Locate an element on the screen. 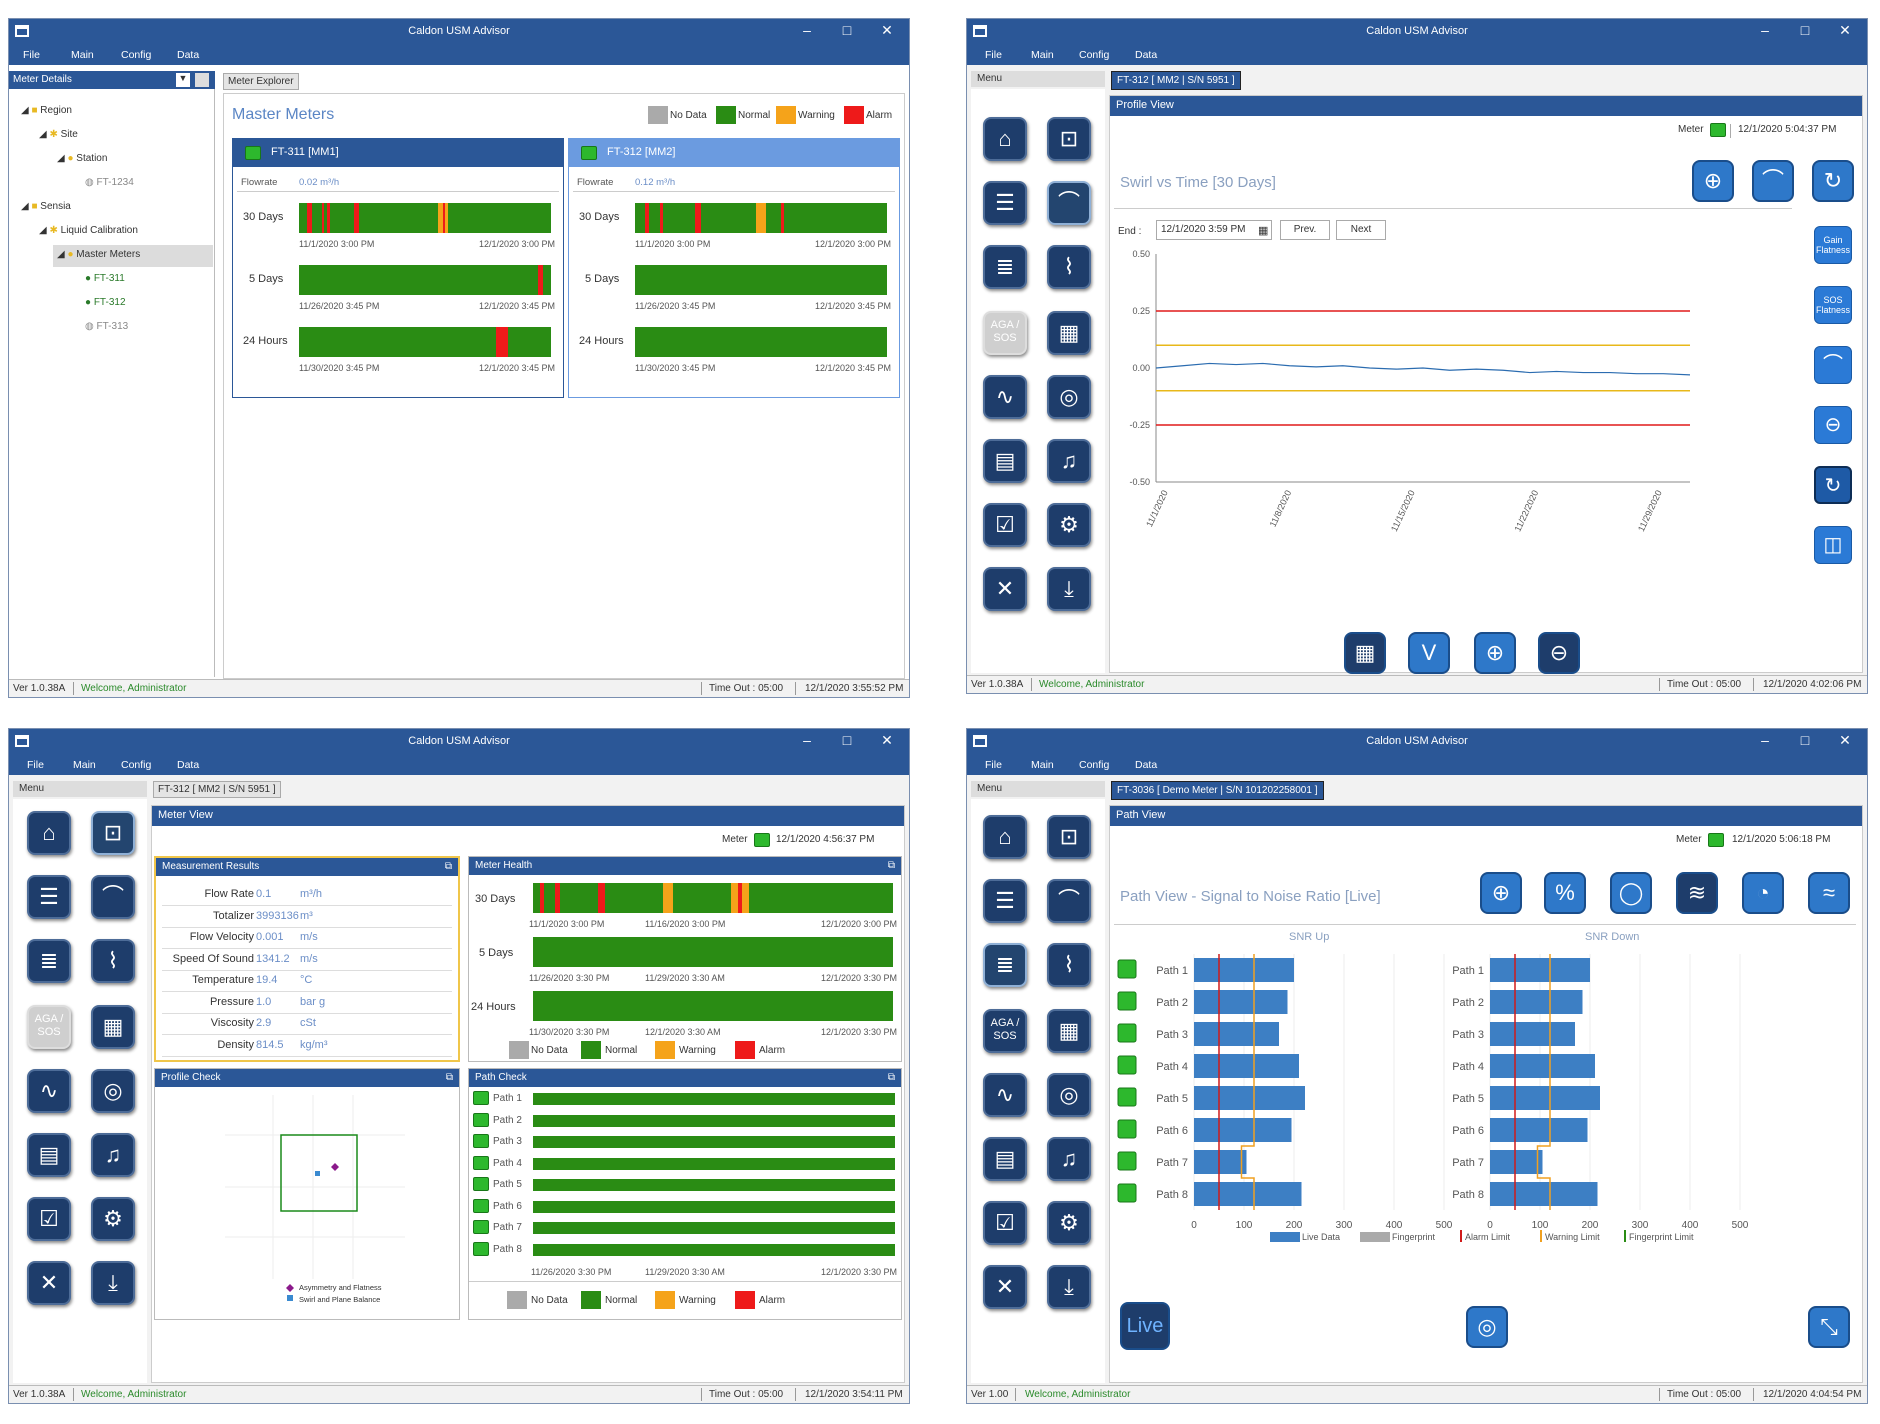 This screenshot has width=1880, height=1424. pin-icon is located at coordinates (202, 80).